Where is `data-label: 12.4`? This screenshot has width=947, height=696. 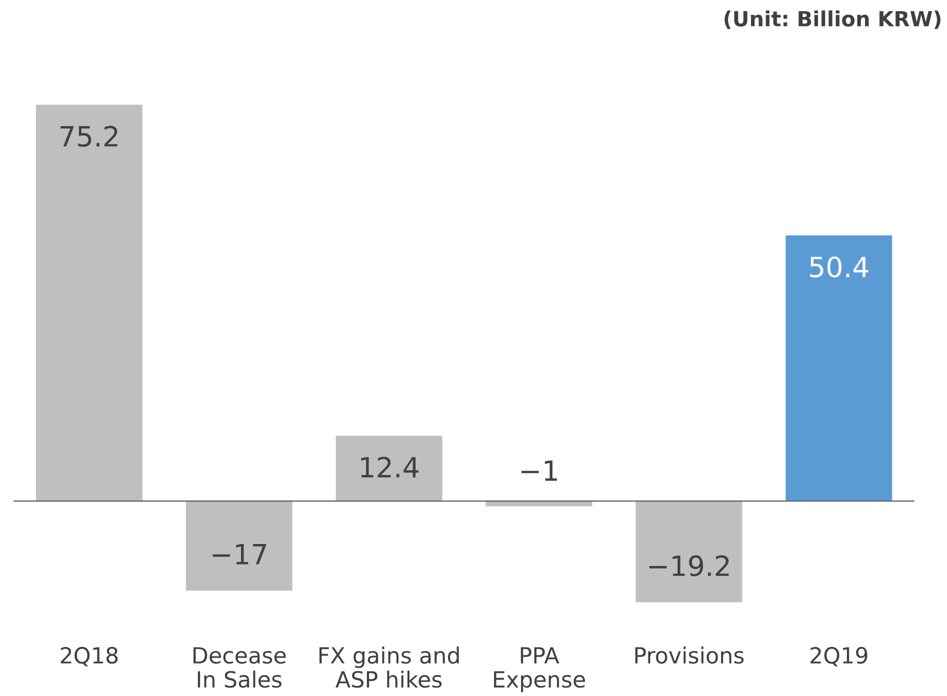 data-label: 12.4 is located at coordinates (389, 467).